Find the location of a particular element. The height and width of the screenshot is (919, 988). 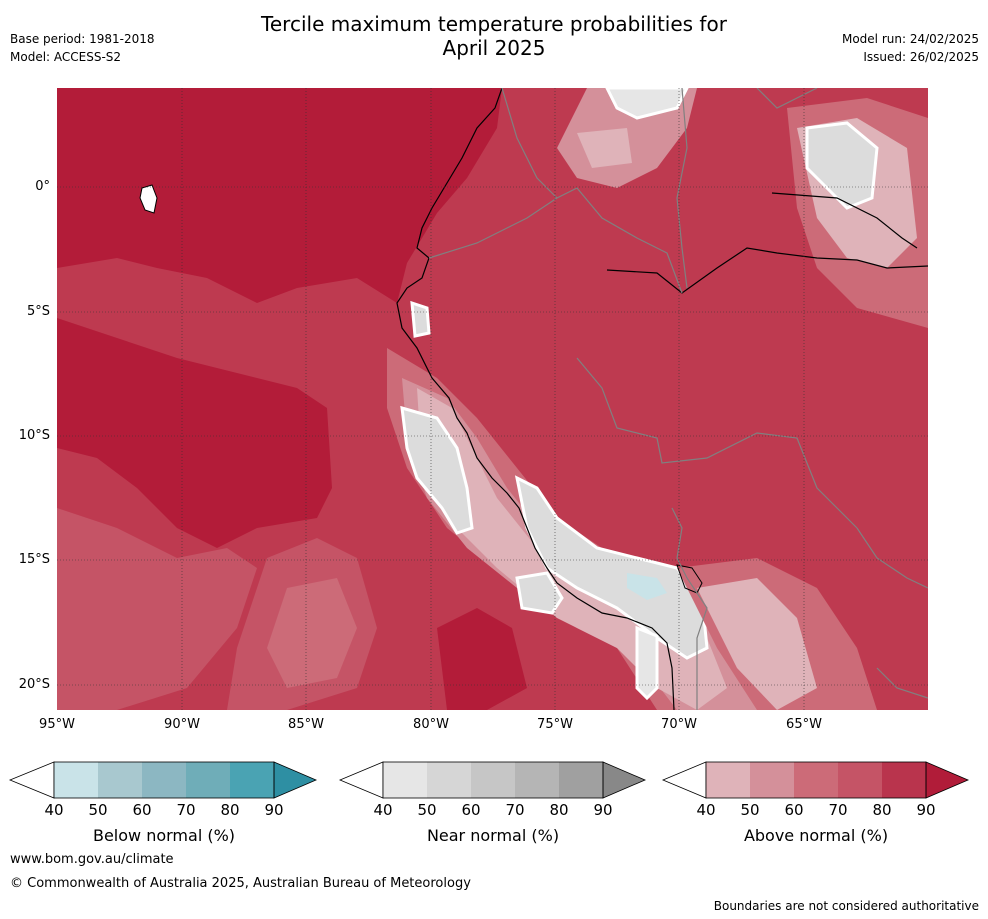

cb-above-tick-50: 50 is located at coordinates (750, 810).